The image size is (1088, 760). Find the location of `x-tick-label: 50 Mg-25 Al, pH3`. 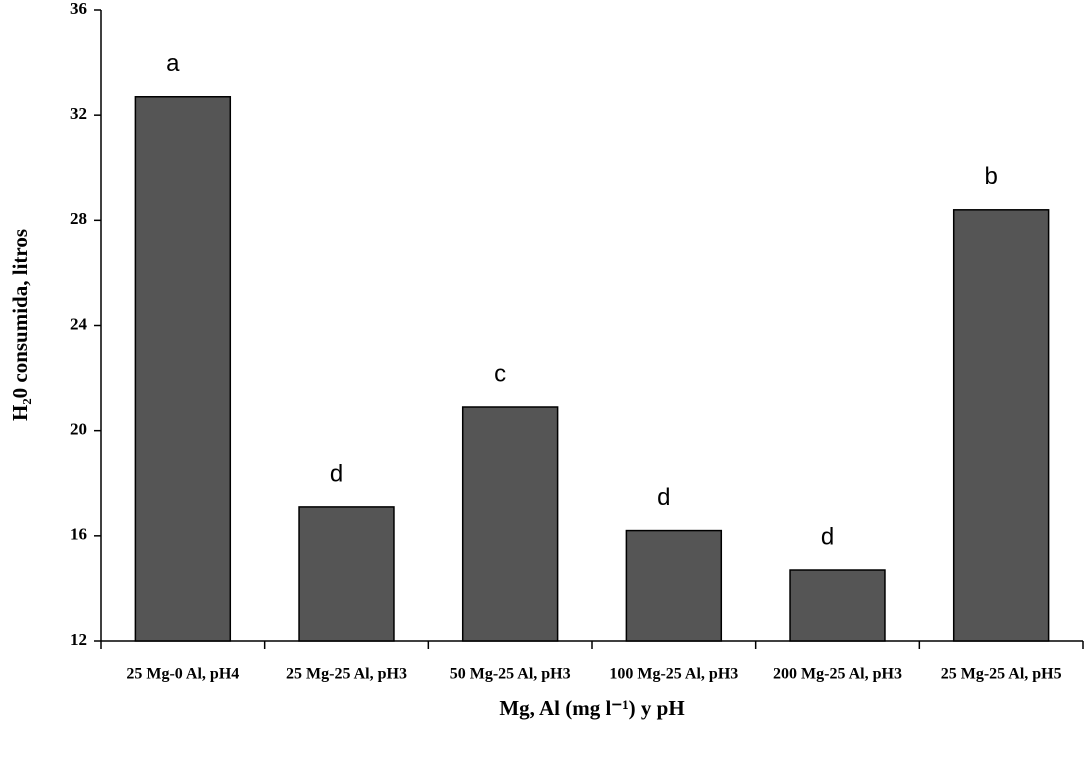

x-tick-label: 50 Mg-25 Al, pH3 is located at coordinates (510, 674).